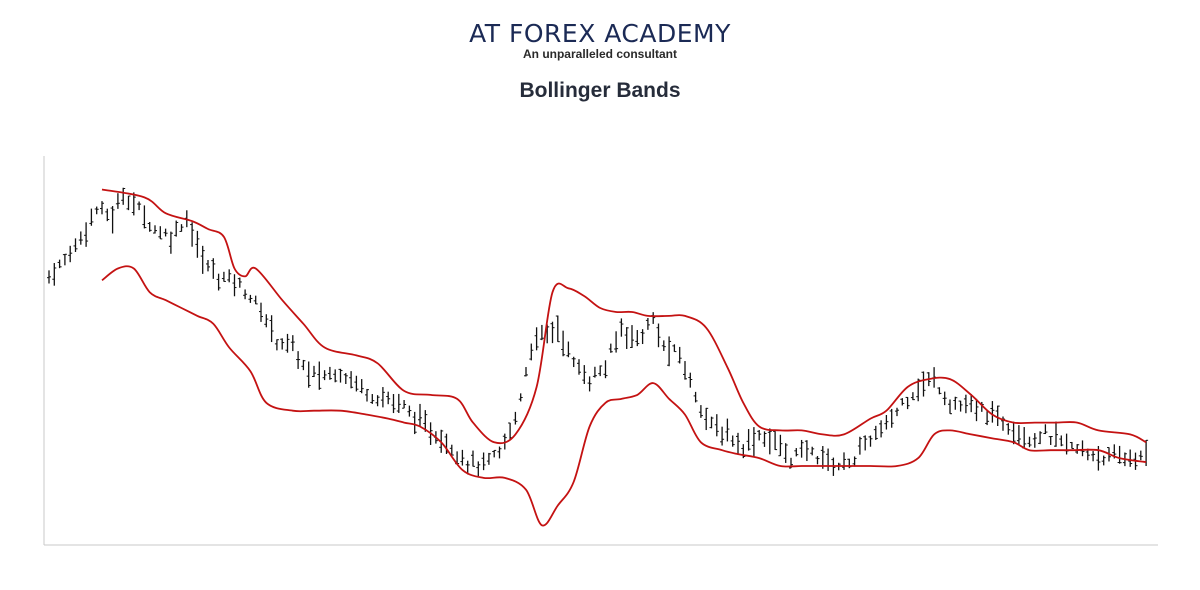 Image resolution: width=1200 pixels, height=590 pixels. Describe the element at coordinates (600, 54) in the screenshot. I see `brand-tagline: An unparalleled consultant` at that location.